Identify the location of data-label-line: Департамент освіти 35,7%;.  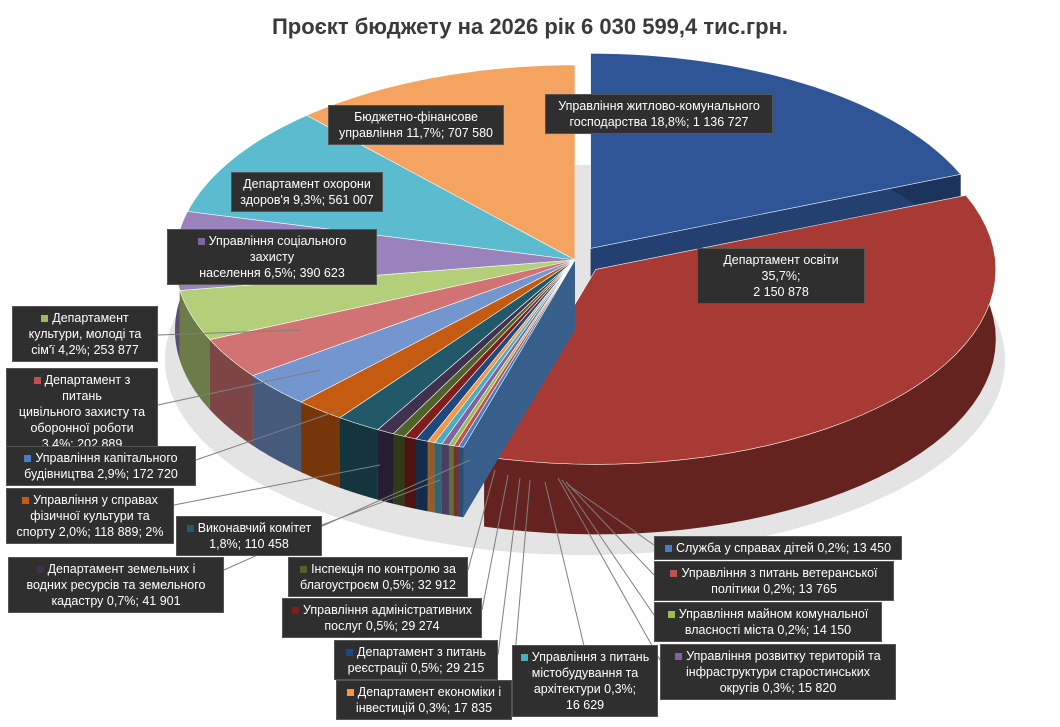
(781, 268).